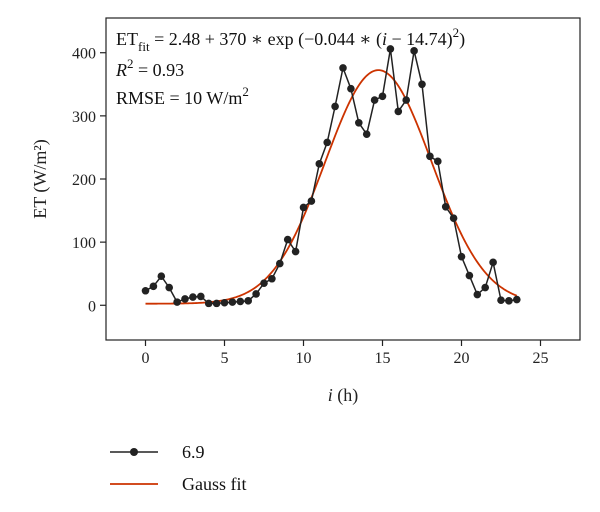  I want to click on rmse-annotation: RMSE = 10 W/m2, so click(182, 96).